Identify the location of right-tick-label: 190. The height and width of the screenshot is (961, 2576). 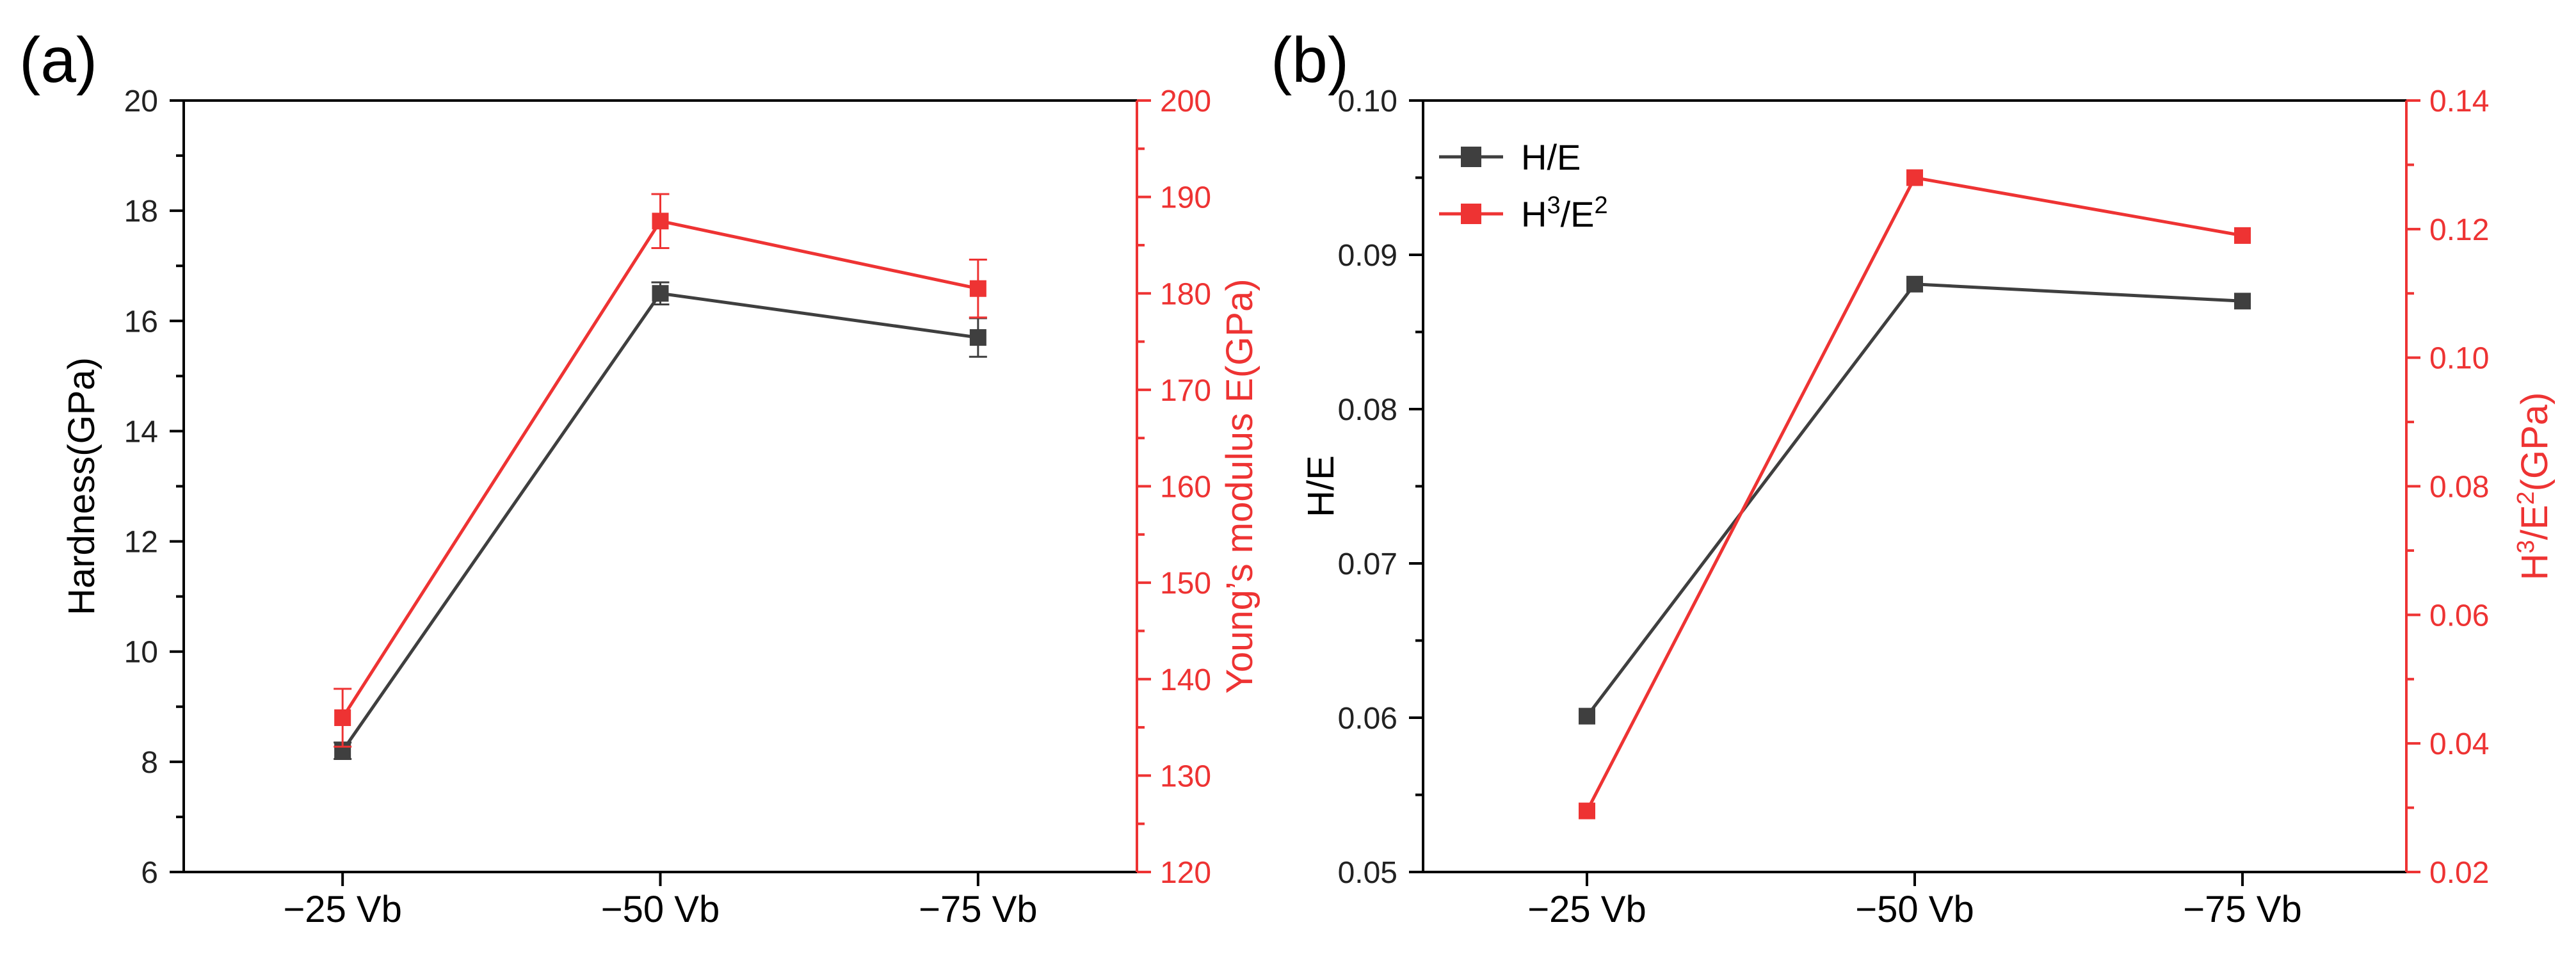
(1185, 198).